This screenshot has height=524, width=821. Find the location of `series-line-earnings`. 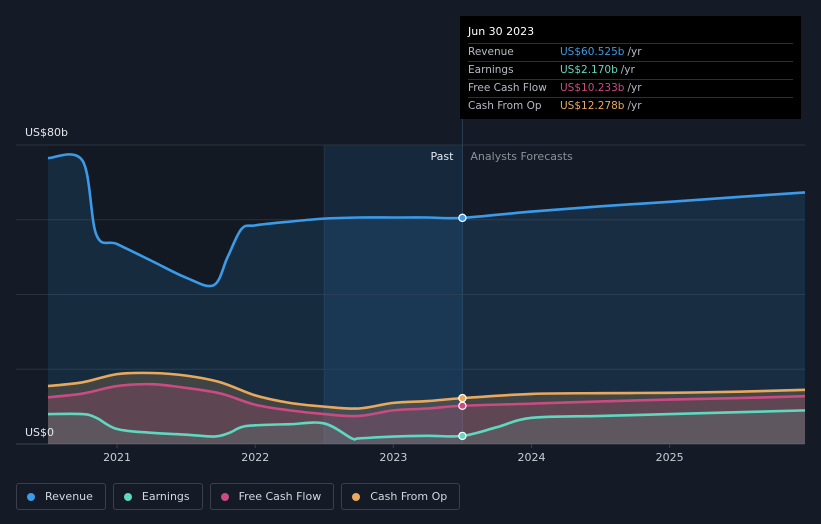

series-line-earnings is located at coordinates (426, 425).